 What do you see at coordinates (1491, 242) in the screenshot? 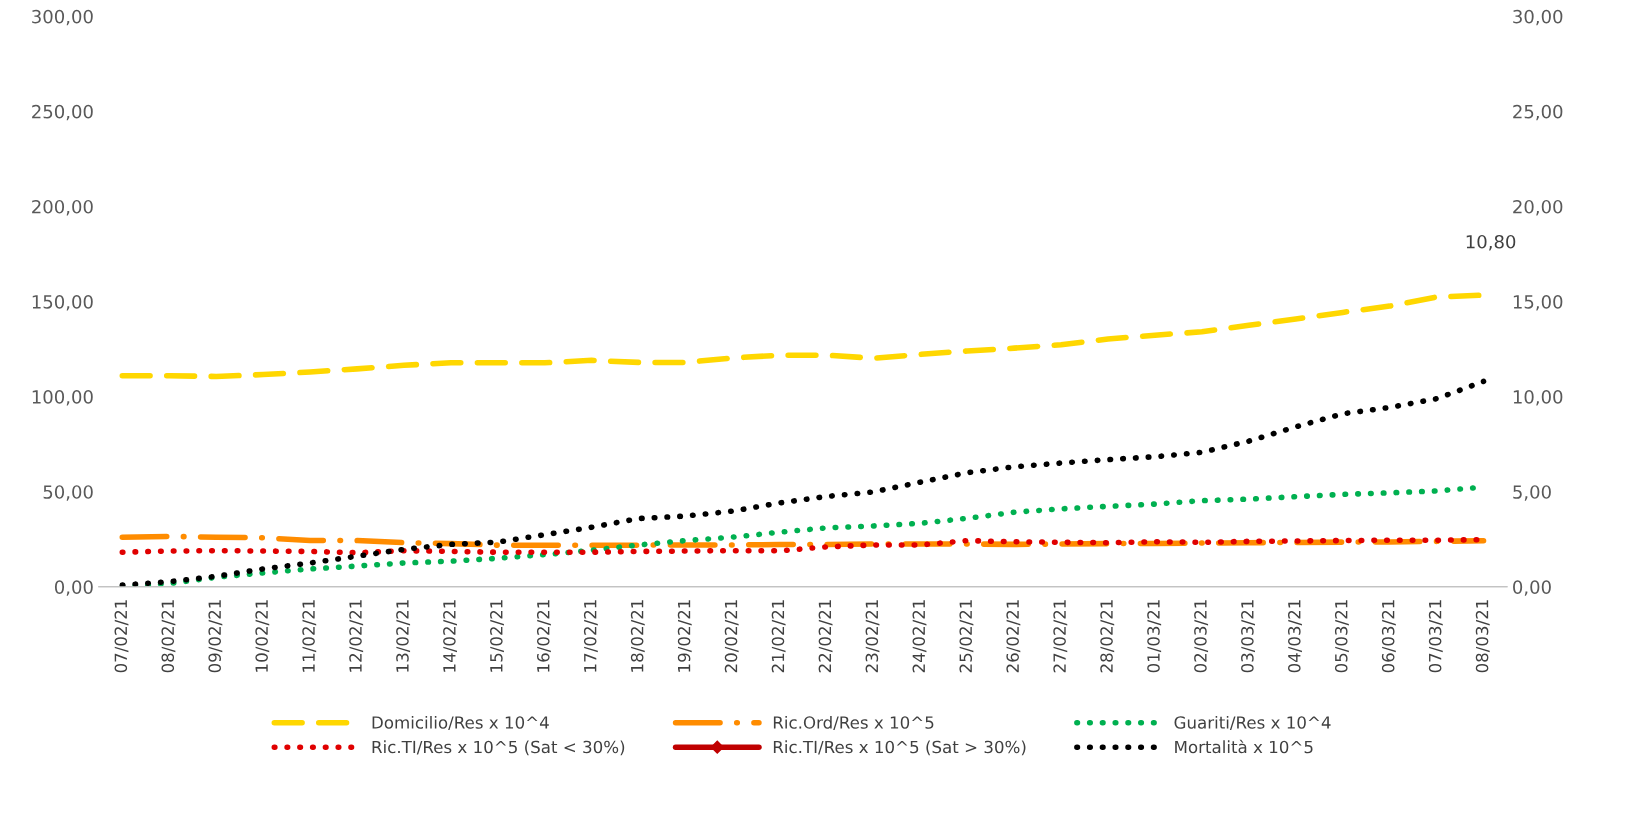
I see `annotation: 10,80` at bounding box center [1491, 242].